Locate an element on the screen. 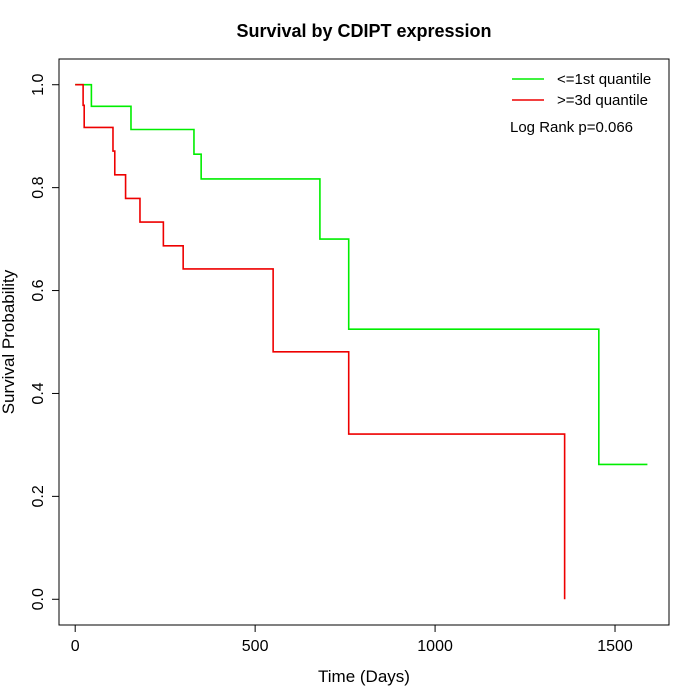  x-axis: 0 500 1000 1500 is located at coordinates (352, 639).